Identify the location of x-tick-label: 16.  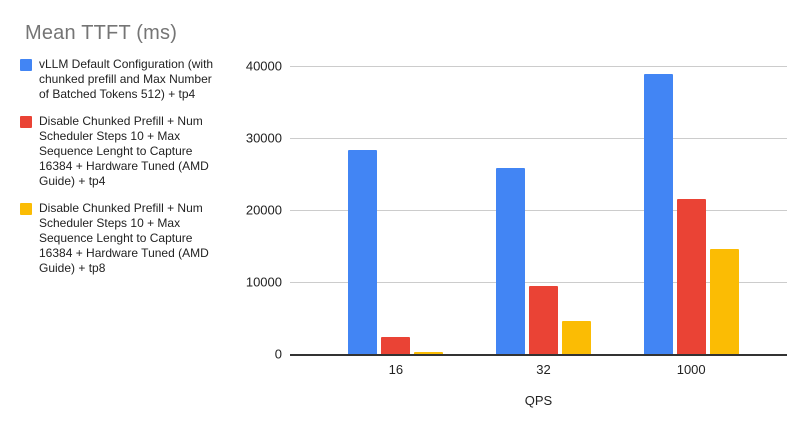
(396, 369).